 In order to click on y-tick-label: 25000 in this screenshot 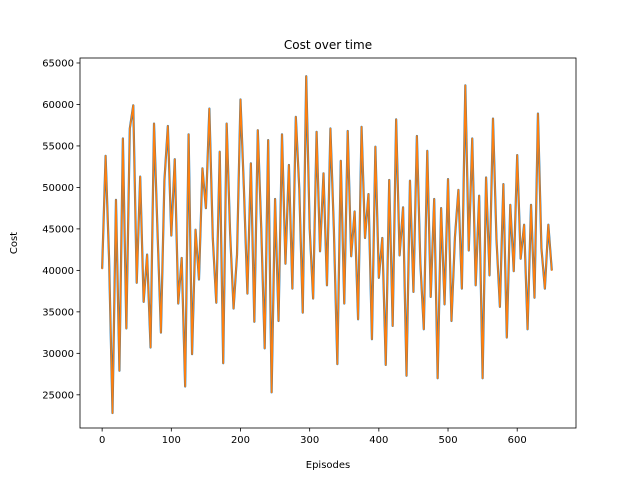, I will do `click(58, 395)`.